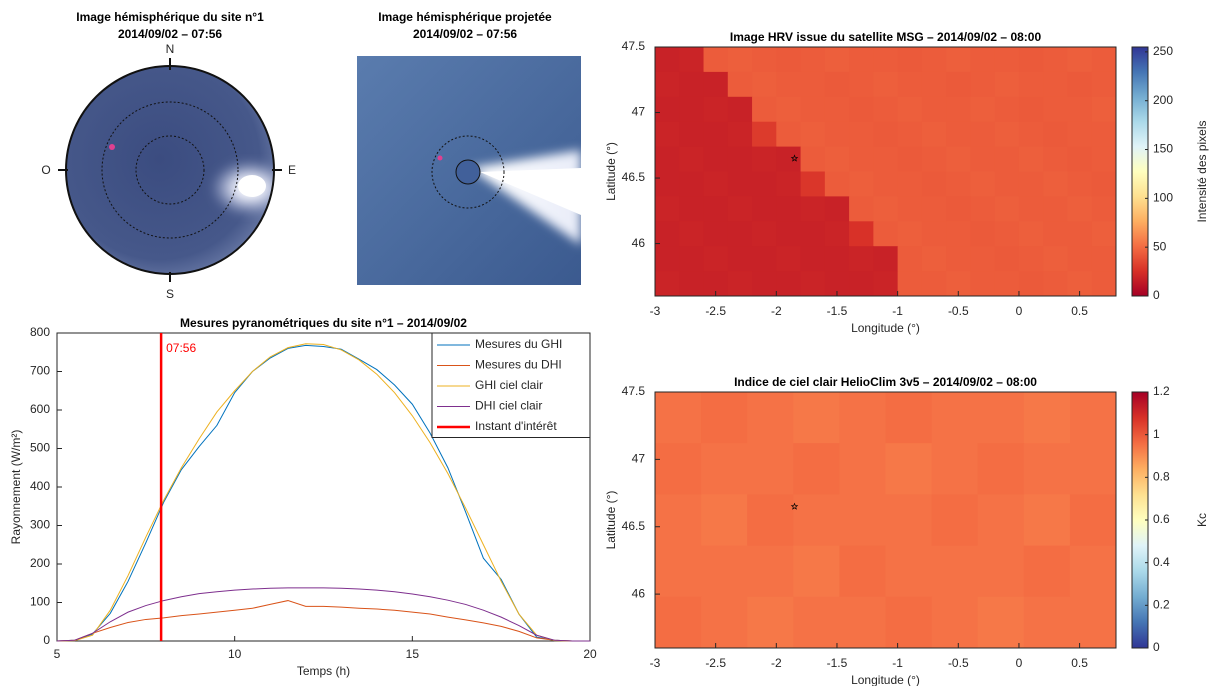 Image resolution: width=1217 pixels, height=686 pixels. Describe the element at coordinates (170, 17) in the screenshot. I see `image-title: Image hémisphérique du site n°1` at that location.